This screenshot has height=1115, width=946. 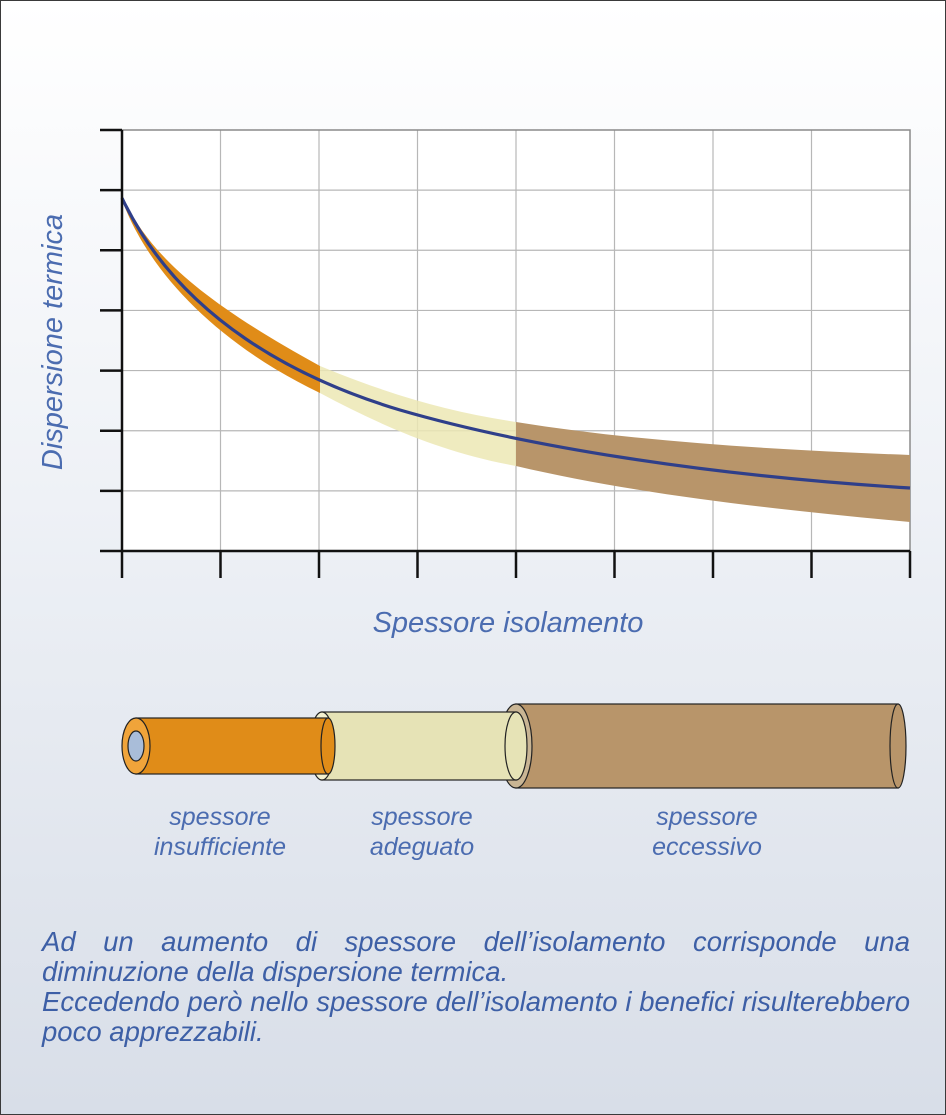 What do you see at coordinates (232, 746) in the screenshot?
I see `pipe-insufficient` at bounding box center [232, 746].